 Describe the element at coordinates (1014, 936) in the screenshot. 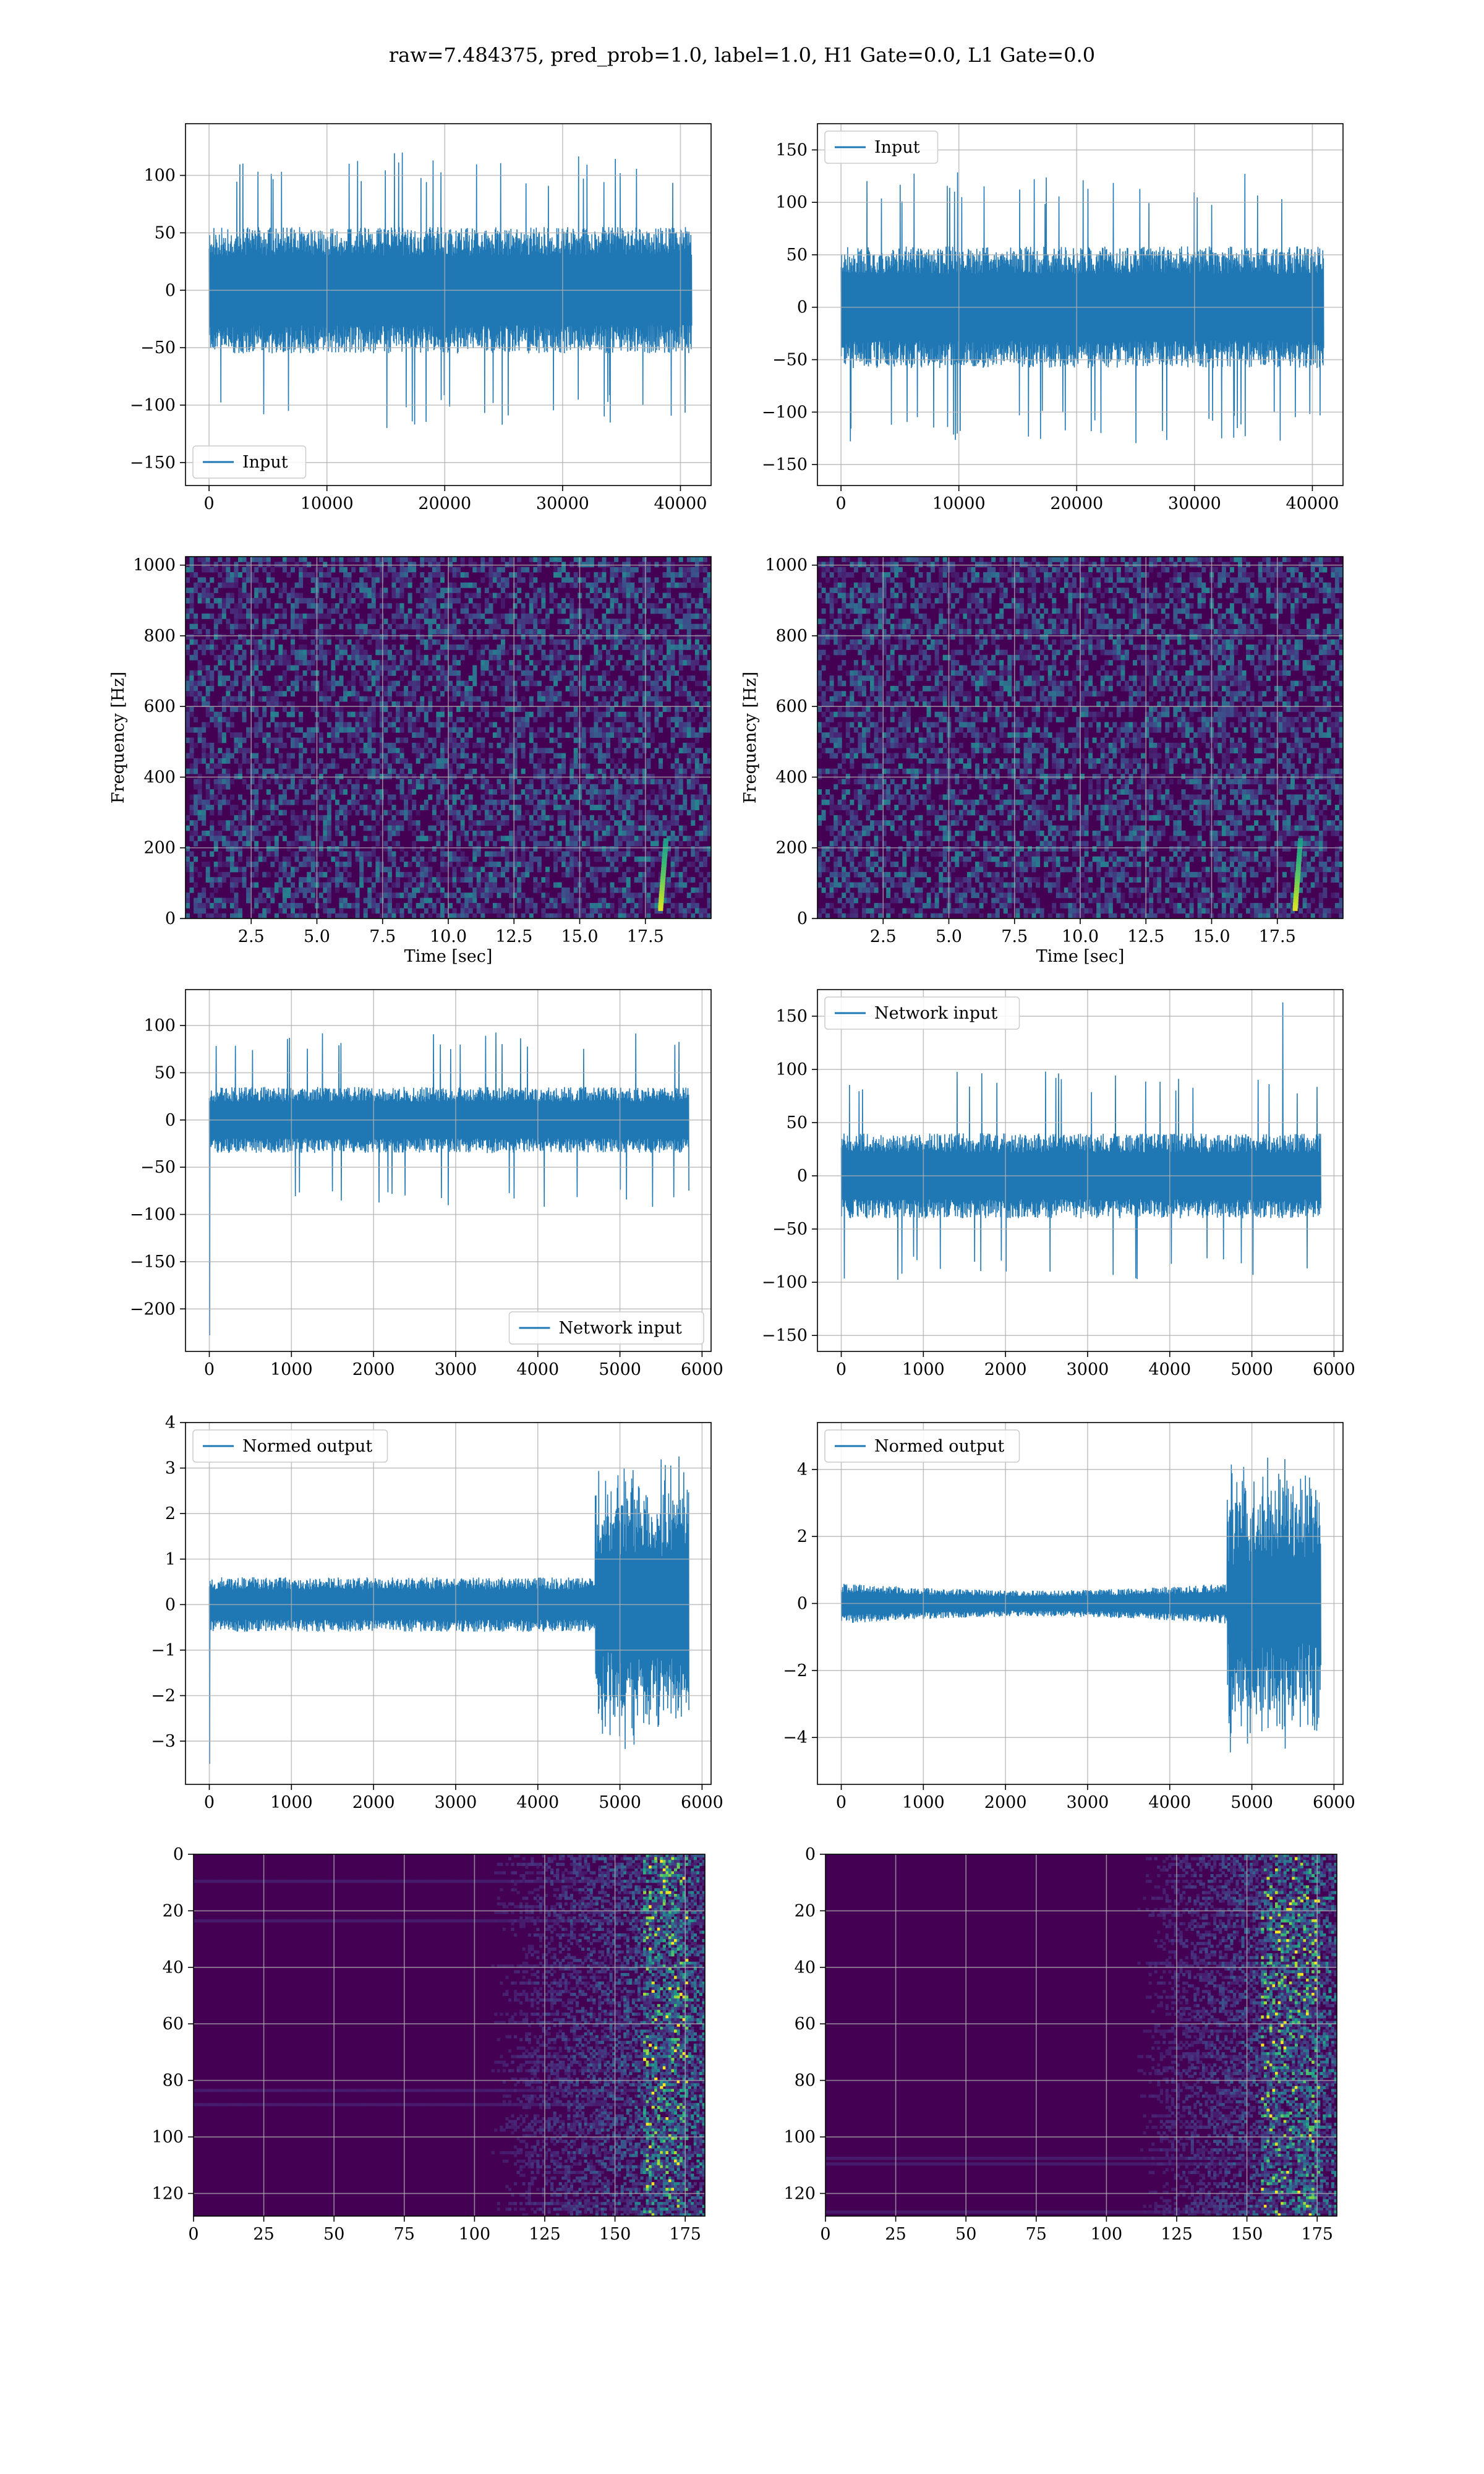

I see `x-tick-label: 7.5` at that location.